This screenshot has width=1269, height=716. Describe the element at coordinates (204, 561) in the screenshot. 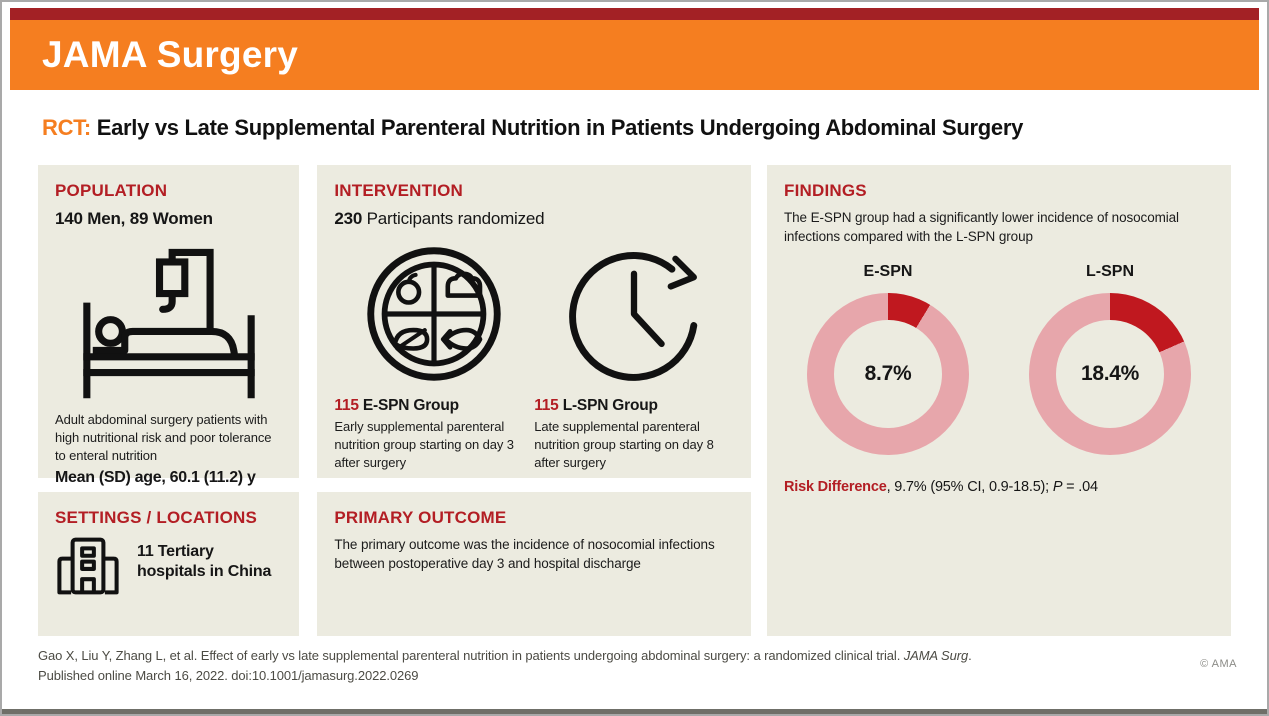

I see `settings-text: 11 Tertiary hospitals in China` at that location.